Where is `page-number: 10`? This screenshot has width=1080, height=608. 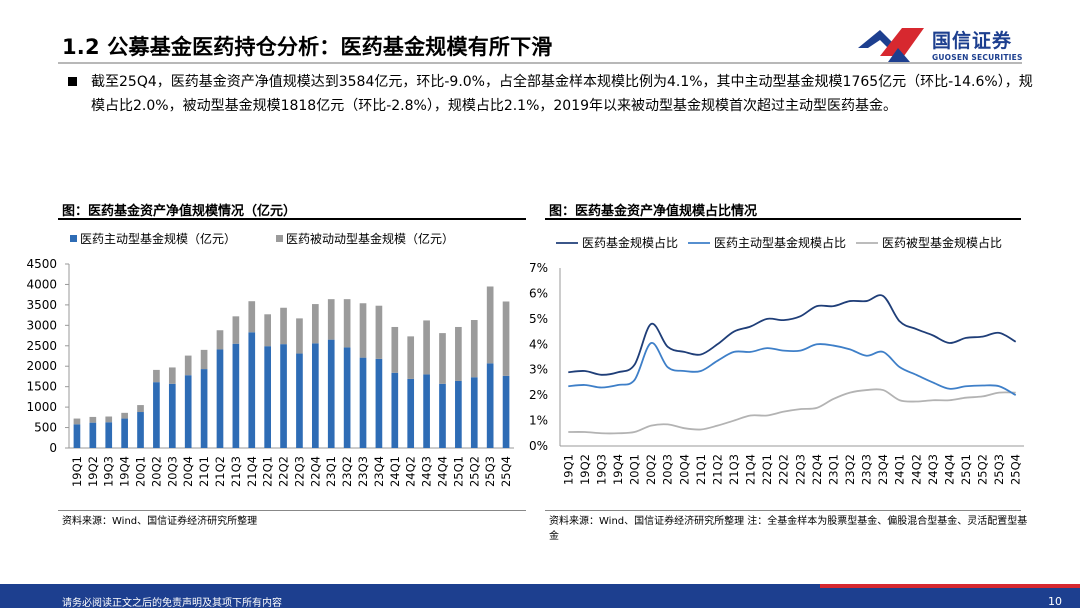
page-number: 10 is located at coordinates (1055, 601).